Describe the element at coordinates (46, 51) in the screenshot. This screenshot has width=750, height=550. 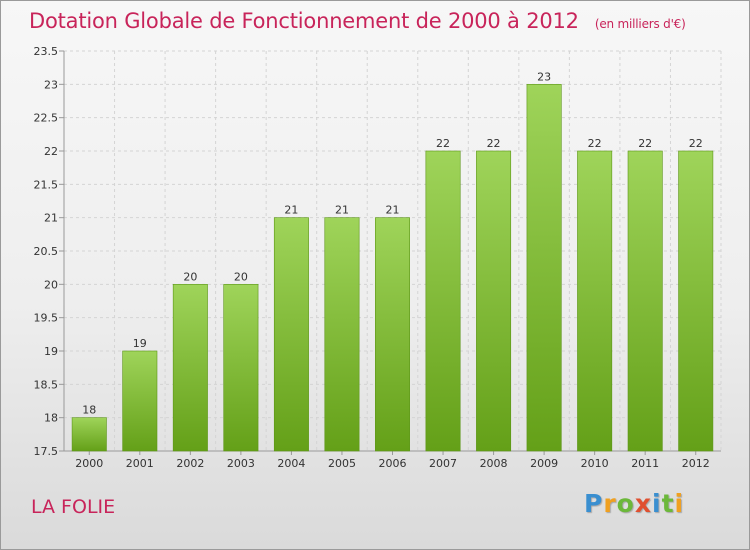
I see `y-tick-label: 23.5` at that location.